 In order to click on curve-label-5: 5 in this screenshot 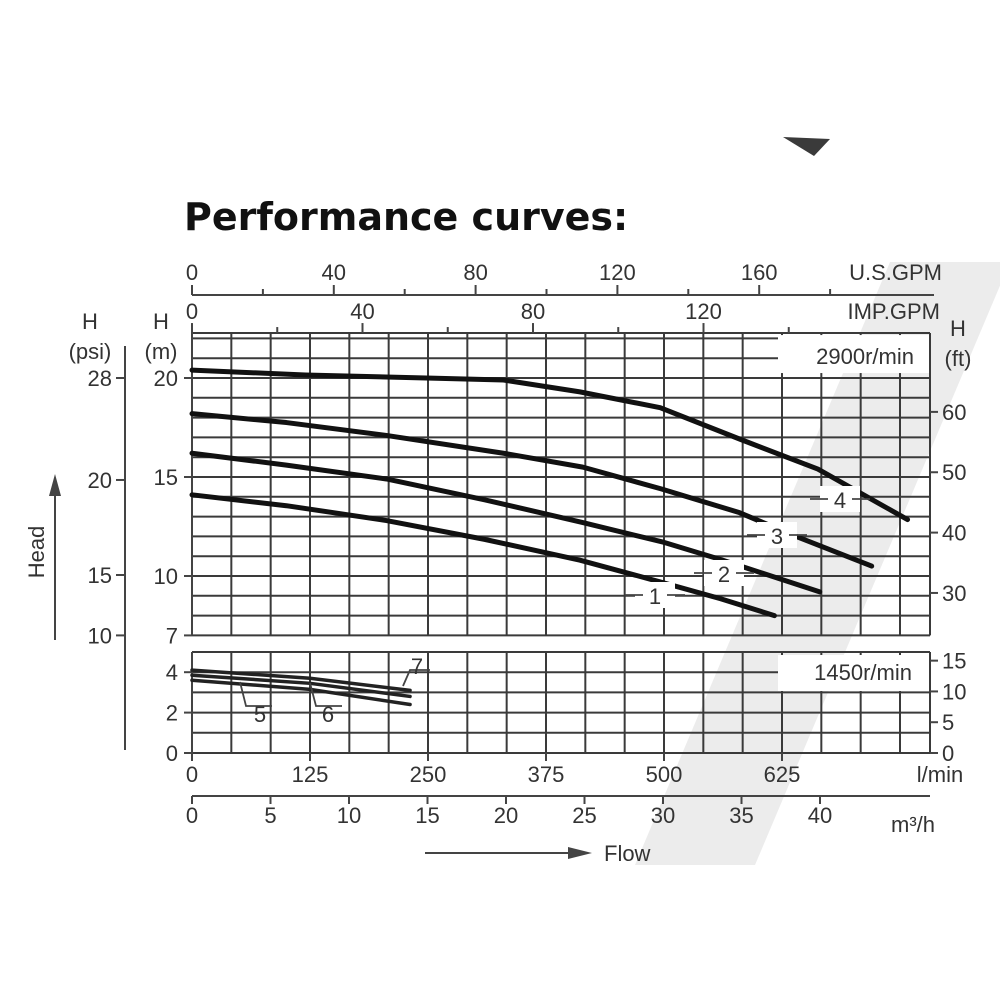, I will do `click(260, 714)`.